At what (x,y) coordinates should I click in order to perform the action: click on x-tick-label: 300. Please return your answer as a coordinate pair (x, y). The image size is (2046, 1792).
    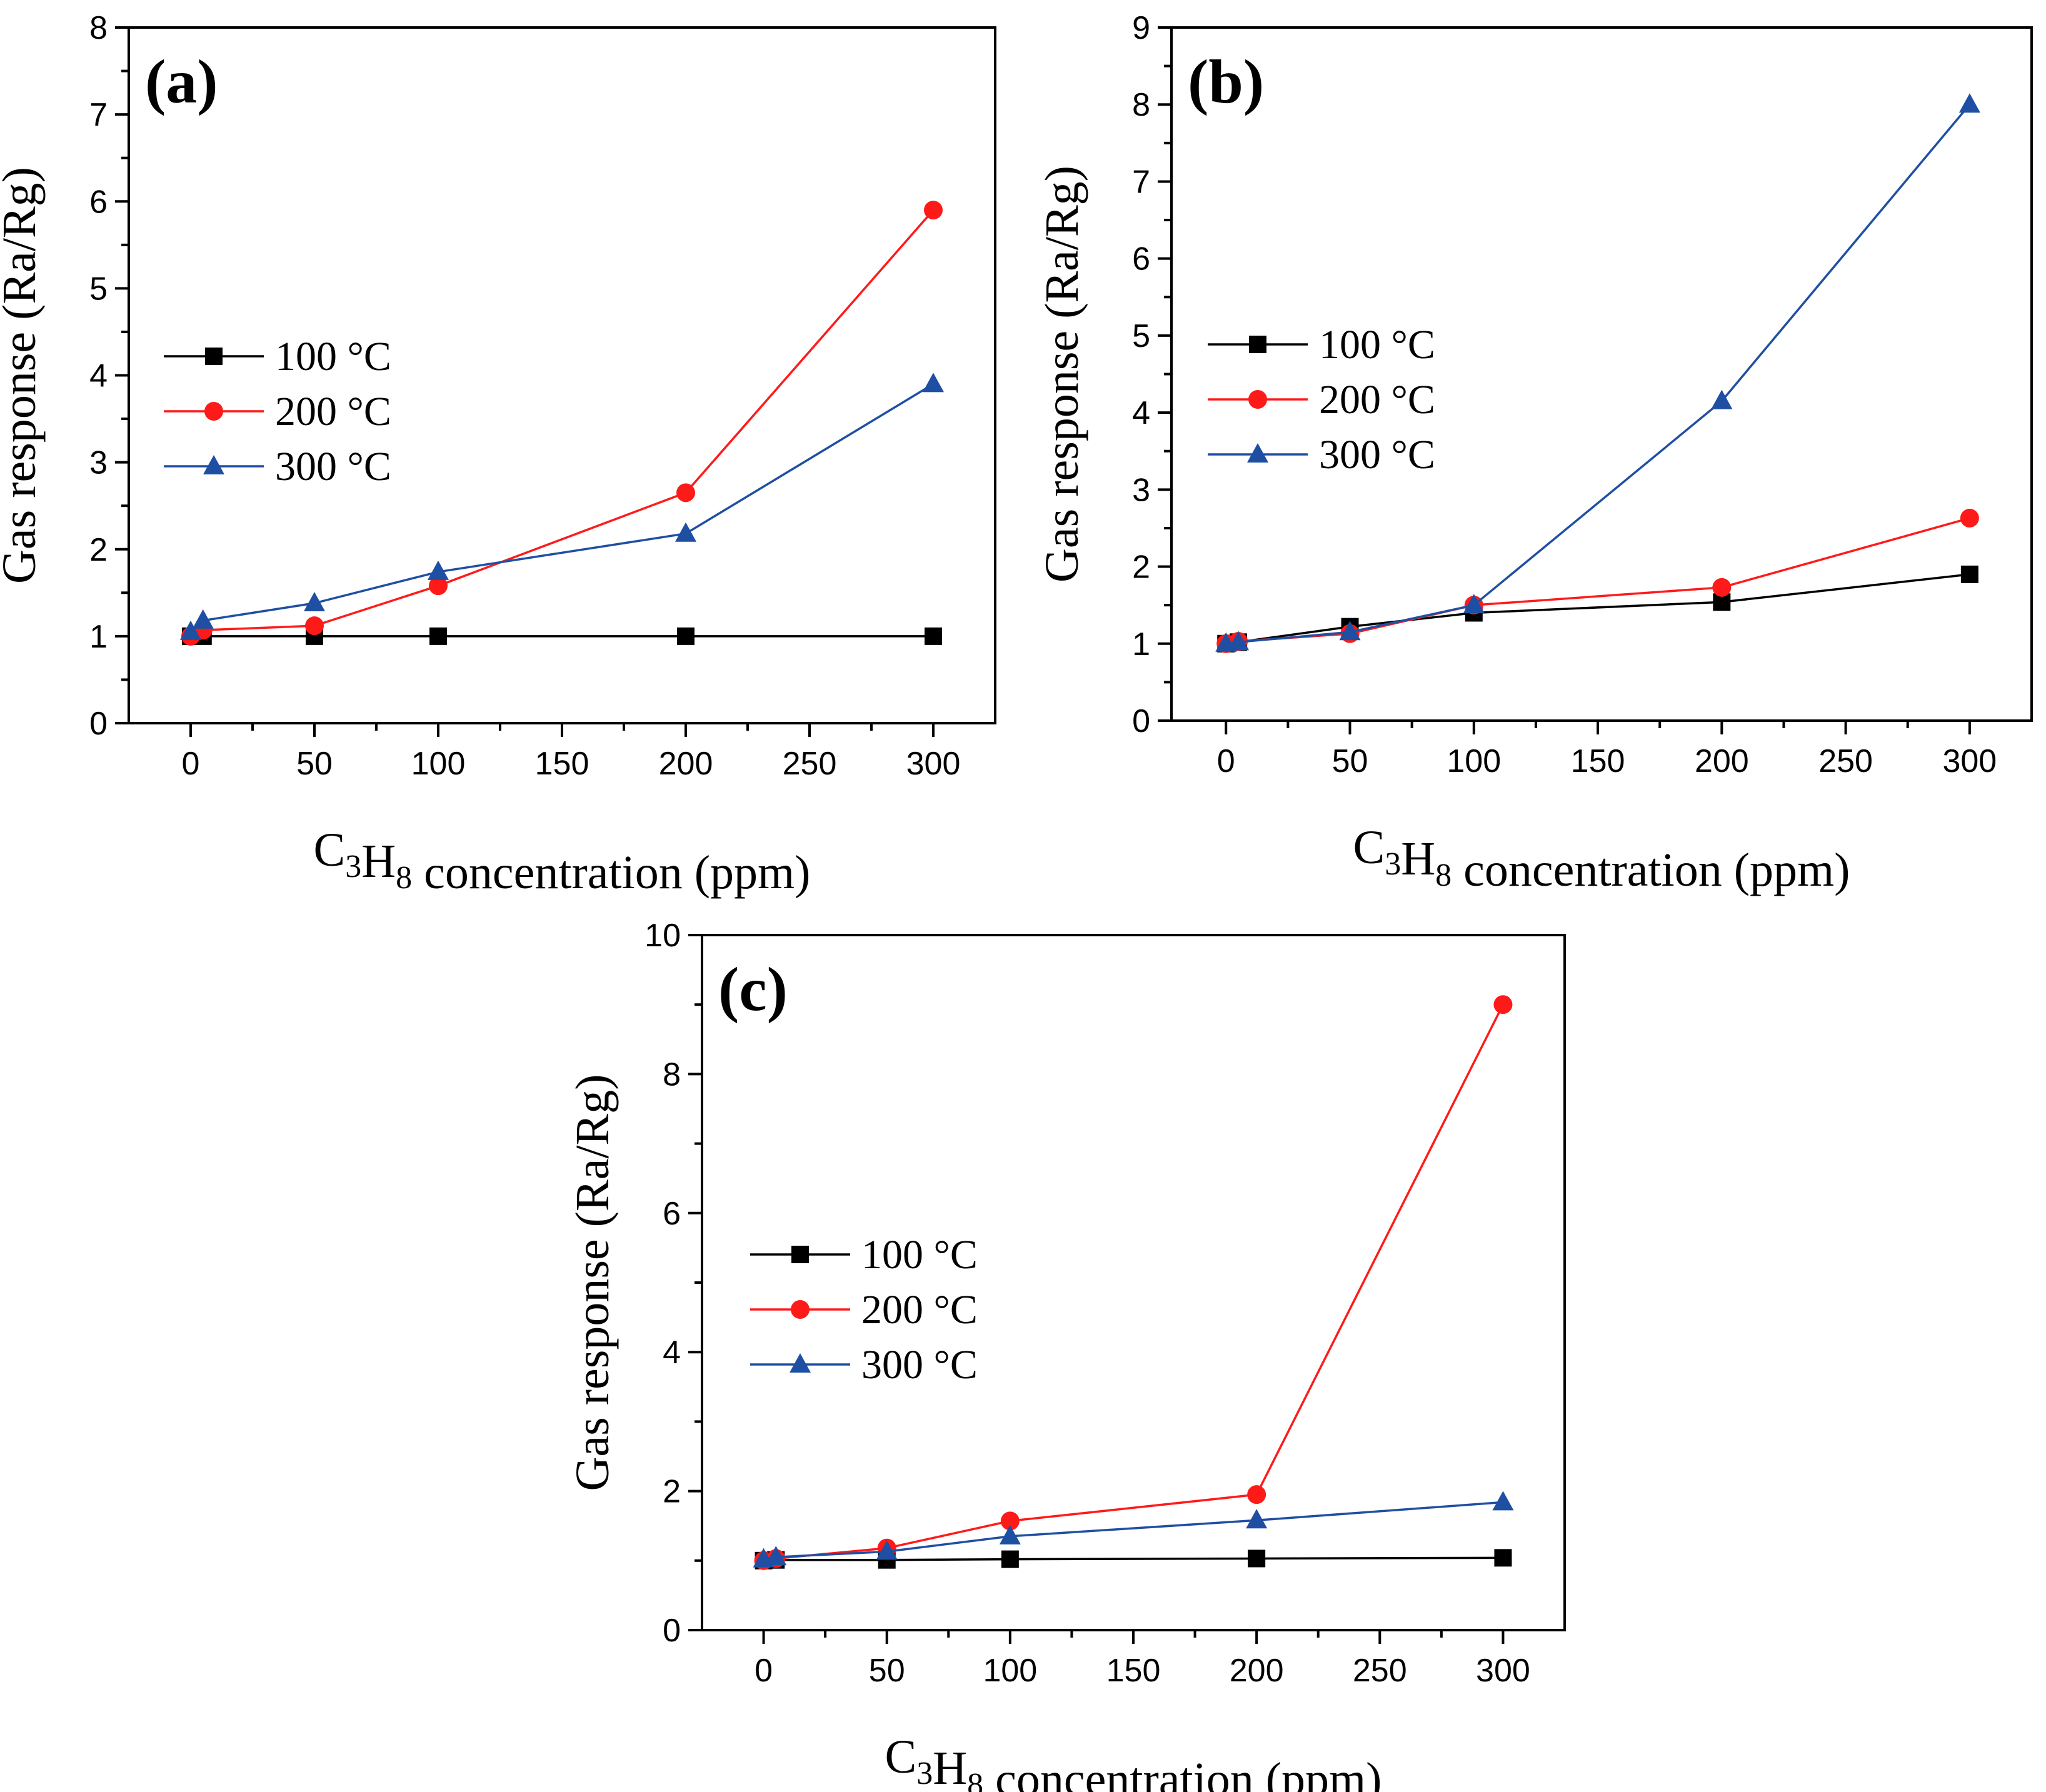
    Looking at the image, I should click on (933, 764).